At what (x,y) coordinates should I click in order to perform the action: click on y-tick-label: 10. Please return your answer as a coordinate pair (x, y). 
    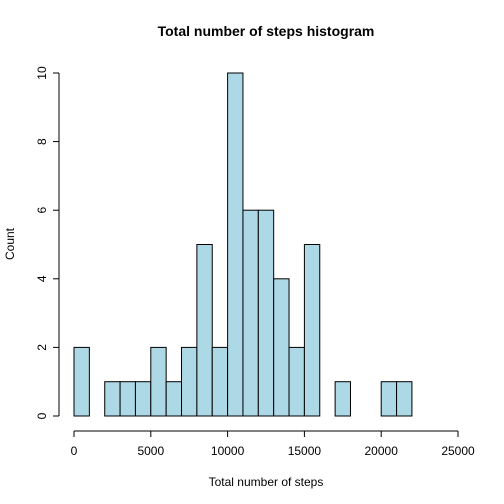
    Looking at the image, I should click on (42, 73).